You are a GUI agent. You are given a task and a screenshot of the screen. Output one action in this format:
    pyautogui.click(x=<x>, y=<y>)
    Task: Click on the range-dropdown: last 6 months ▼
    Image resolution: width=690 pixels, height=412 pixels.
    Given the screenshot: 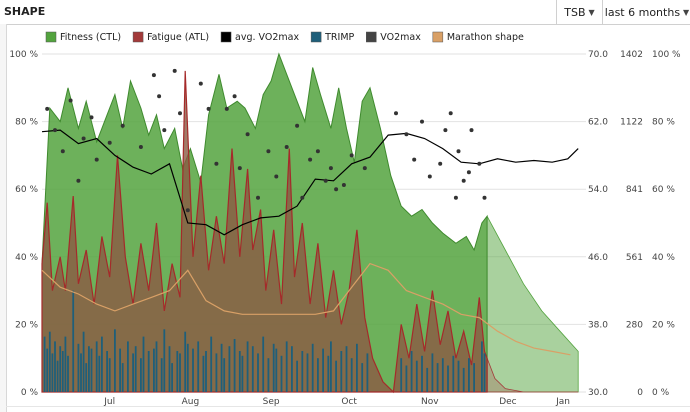 What is the action you would take?
    pyautogui.click(x=646, y=12)
    